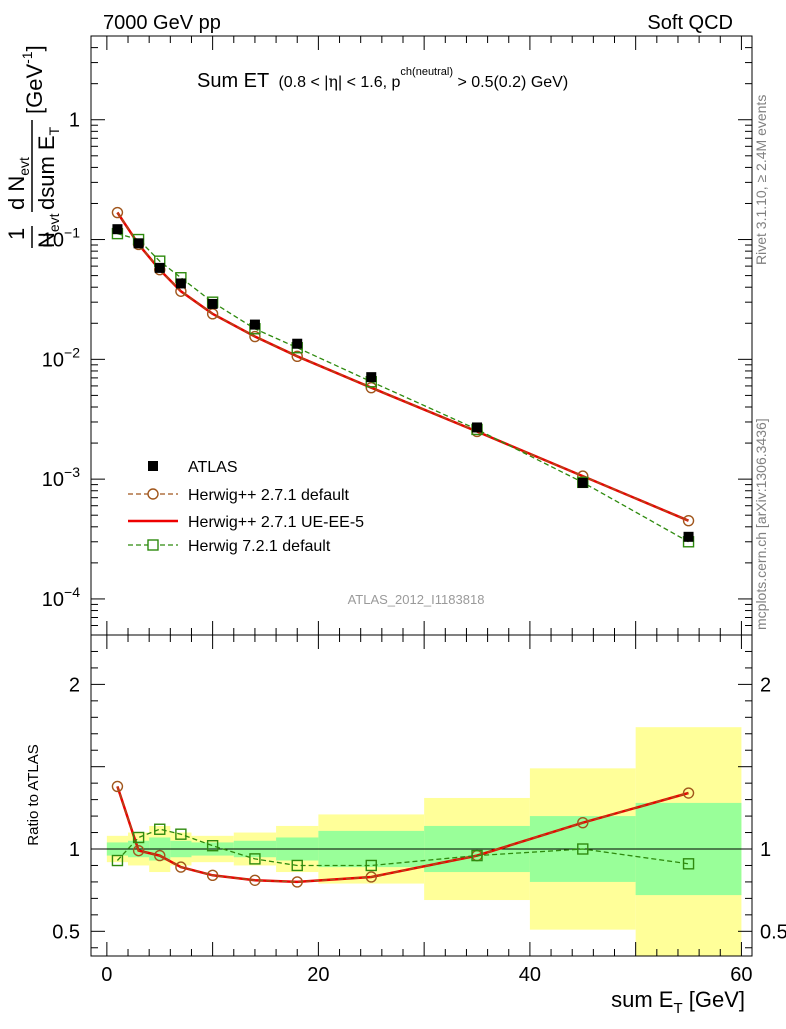 The width and height of the screenshot is (786, 1029). I want to click on ylabel-nevt: Nevt, so click(48, 230).